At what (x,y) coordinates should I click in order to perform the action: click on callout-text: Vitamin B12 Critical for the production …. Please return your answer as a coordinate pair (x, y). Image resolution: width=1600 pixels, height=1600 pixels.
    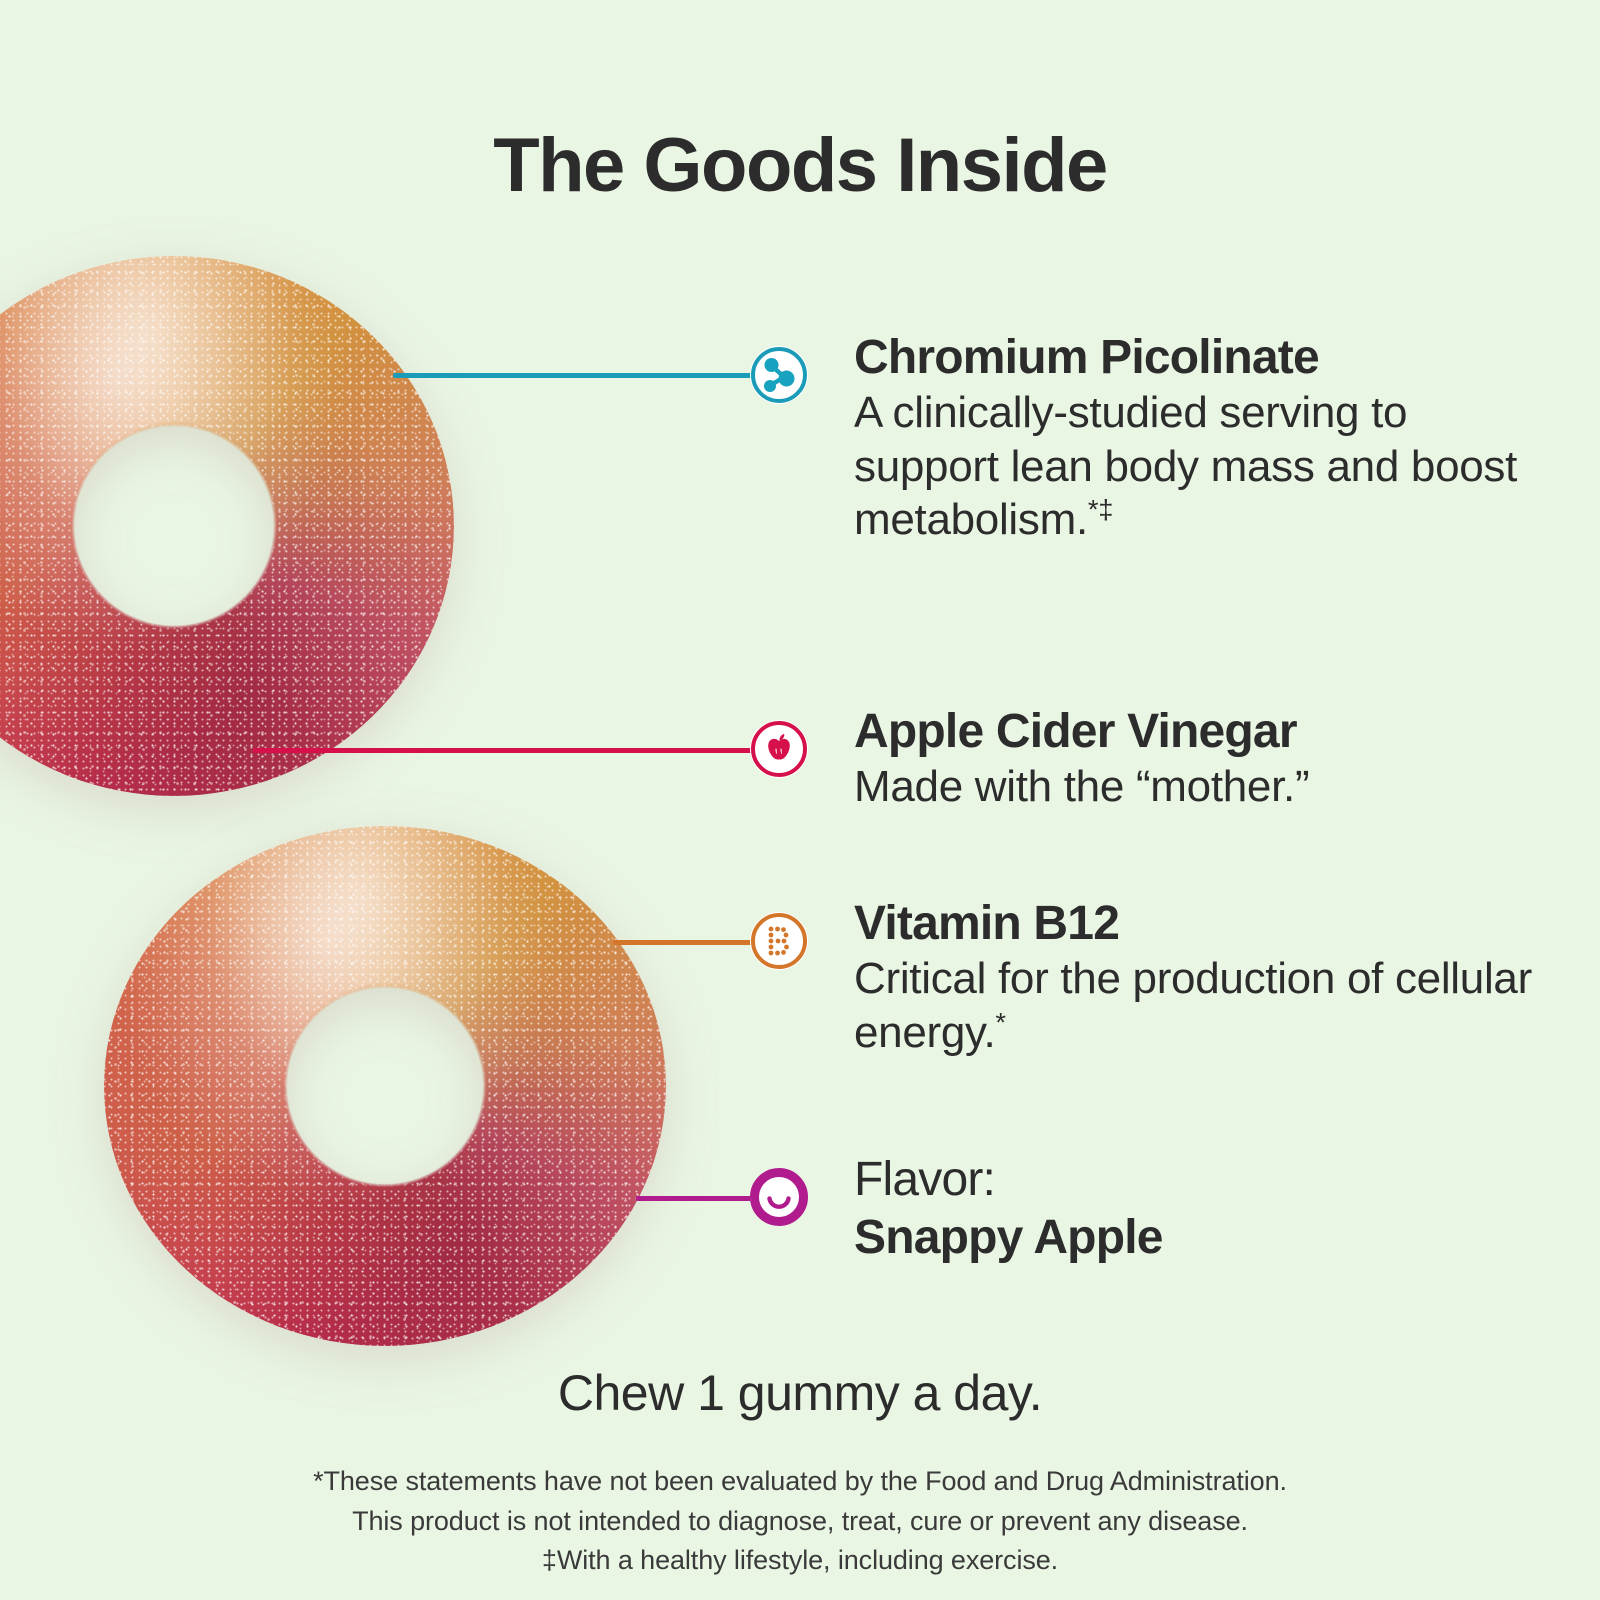
    Looking at the image, I should click on (1204, 978).